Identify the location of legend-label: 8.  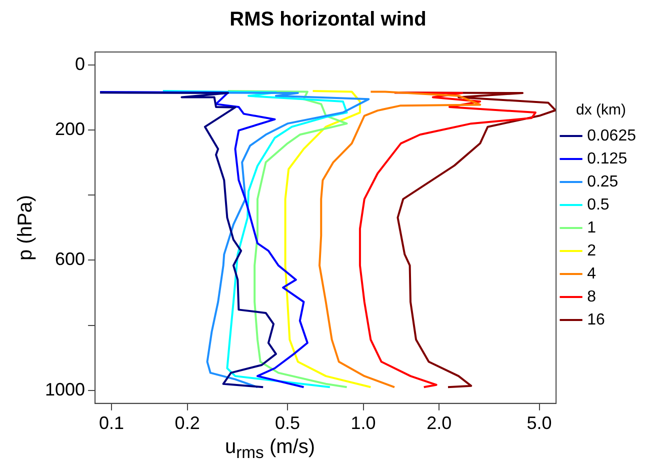
(591, 297).